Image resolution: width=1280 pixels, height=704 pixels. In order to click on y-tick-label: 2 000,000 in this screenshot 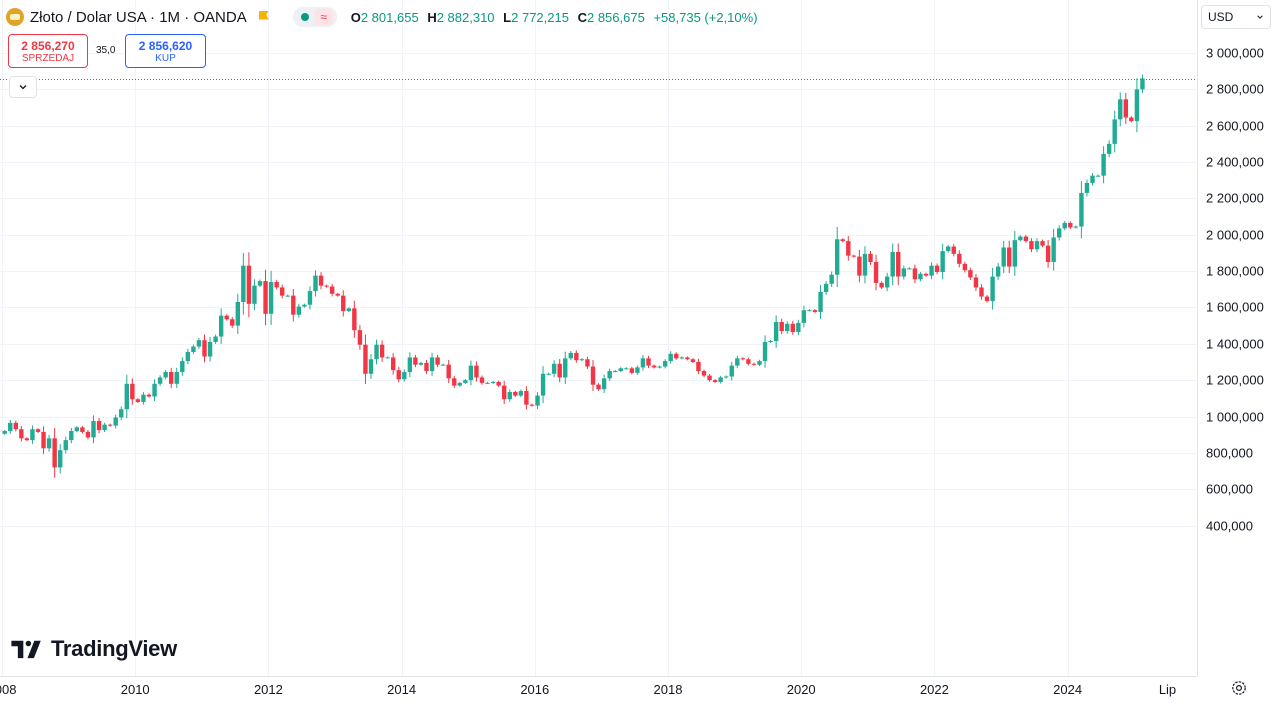, I will do `click(1235, 235)`.